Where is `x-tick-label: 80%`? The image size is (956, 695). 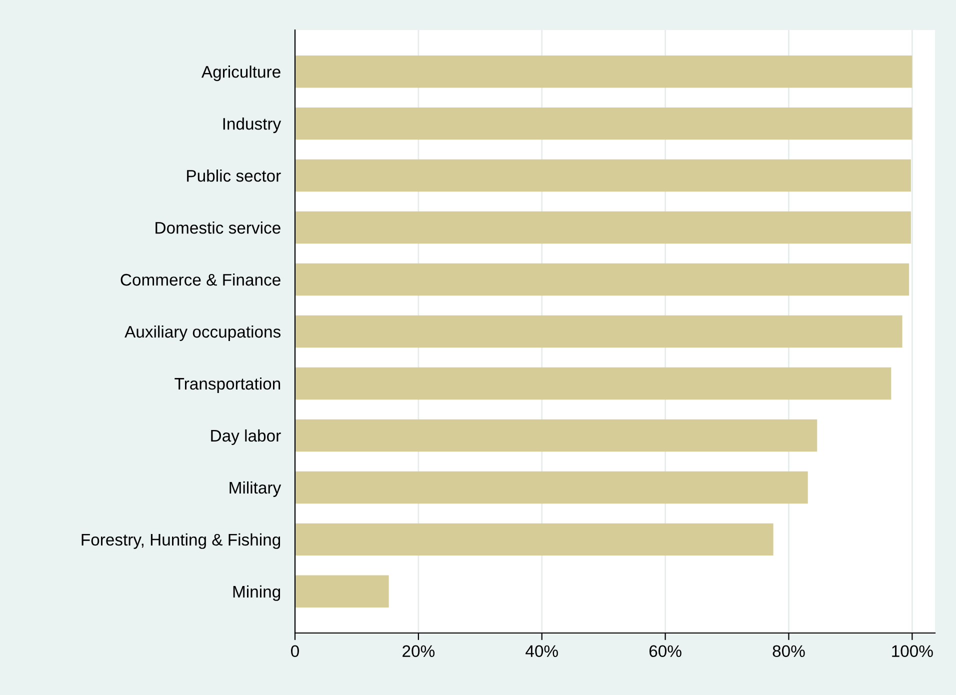 x-tick-label: 80% is located at coordinates (788, 651).